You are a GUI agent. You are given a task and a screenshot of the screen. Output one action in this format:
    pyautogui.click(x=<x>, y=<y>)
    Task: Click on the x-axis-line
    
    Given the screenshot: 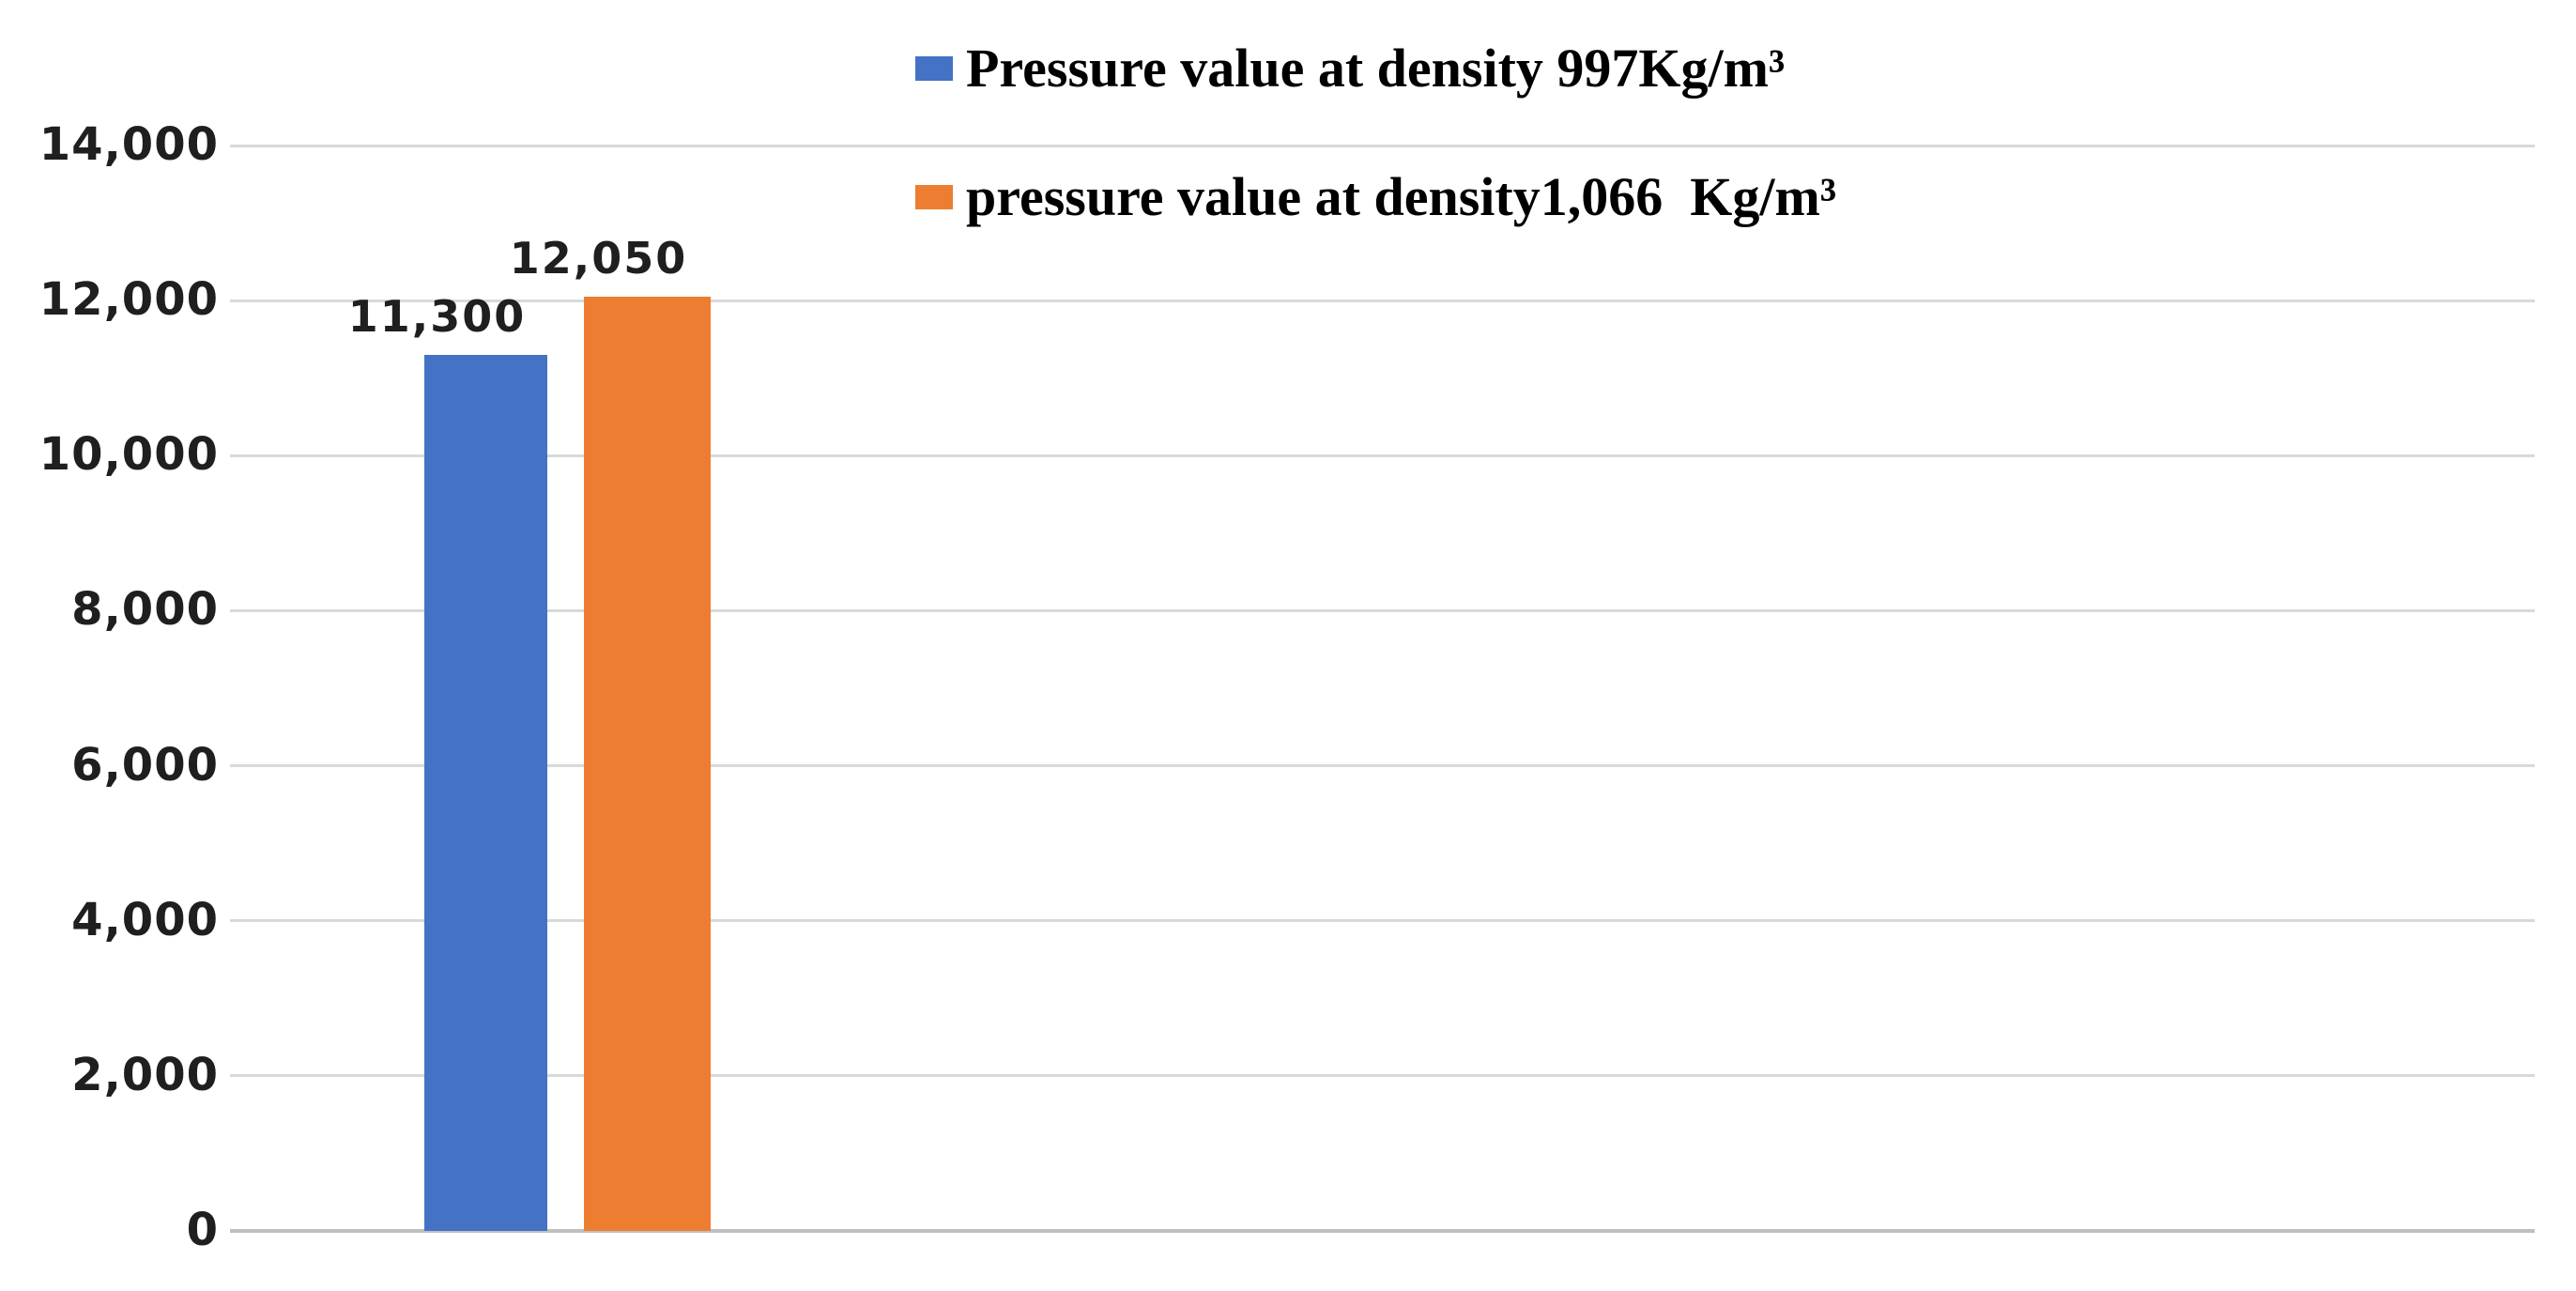 What is the action you would take?
    pyautogui.click(x=1383, y=1231)
    